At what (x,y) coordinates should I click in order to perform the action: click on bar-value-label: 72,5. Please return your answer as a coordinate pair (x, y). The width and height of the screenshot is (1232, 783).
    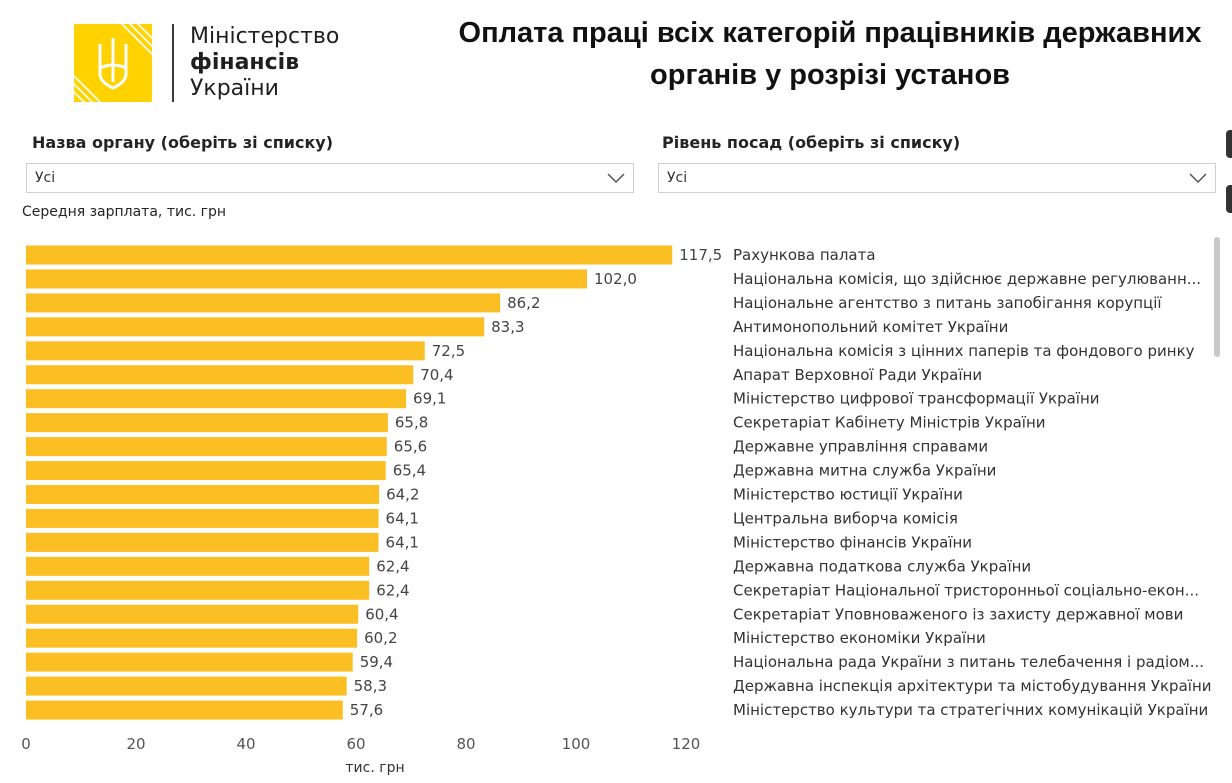
    Looking at the image, I should click on (448, 351).